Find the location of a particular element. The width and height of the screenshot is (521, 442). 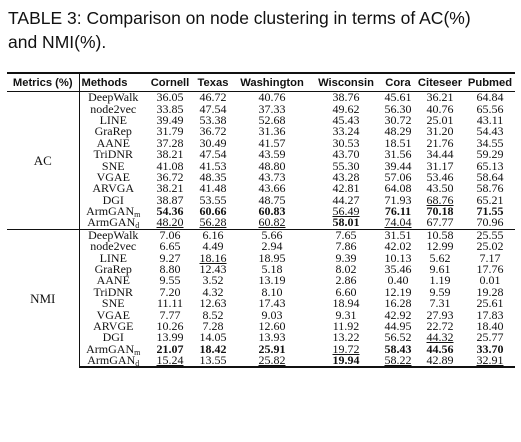

table-row: AANE 9.55 3.52 13.19 2.86 0.40 1.19 0.01 is located at coordinates (261, 280).